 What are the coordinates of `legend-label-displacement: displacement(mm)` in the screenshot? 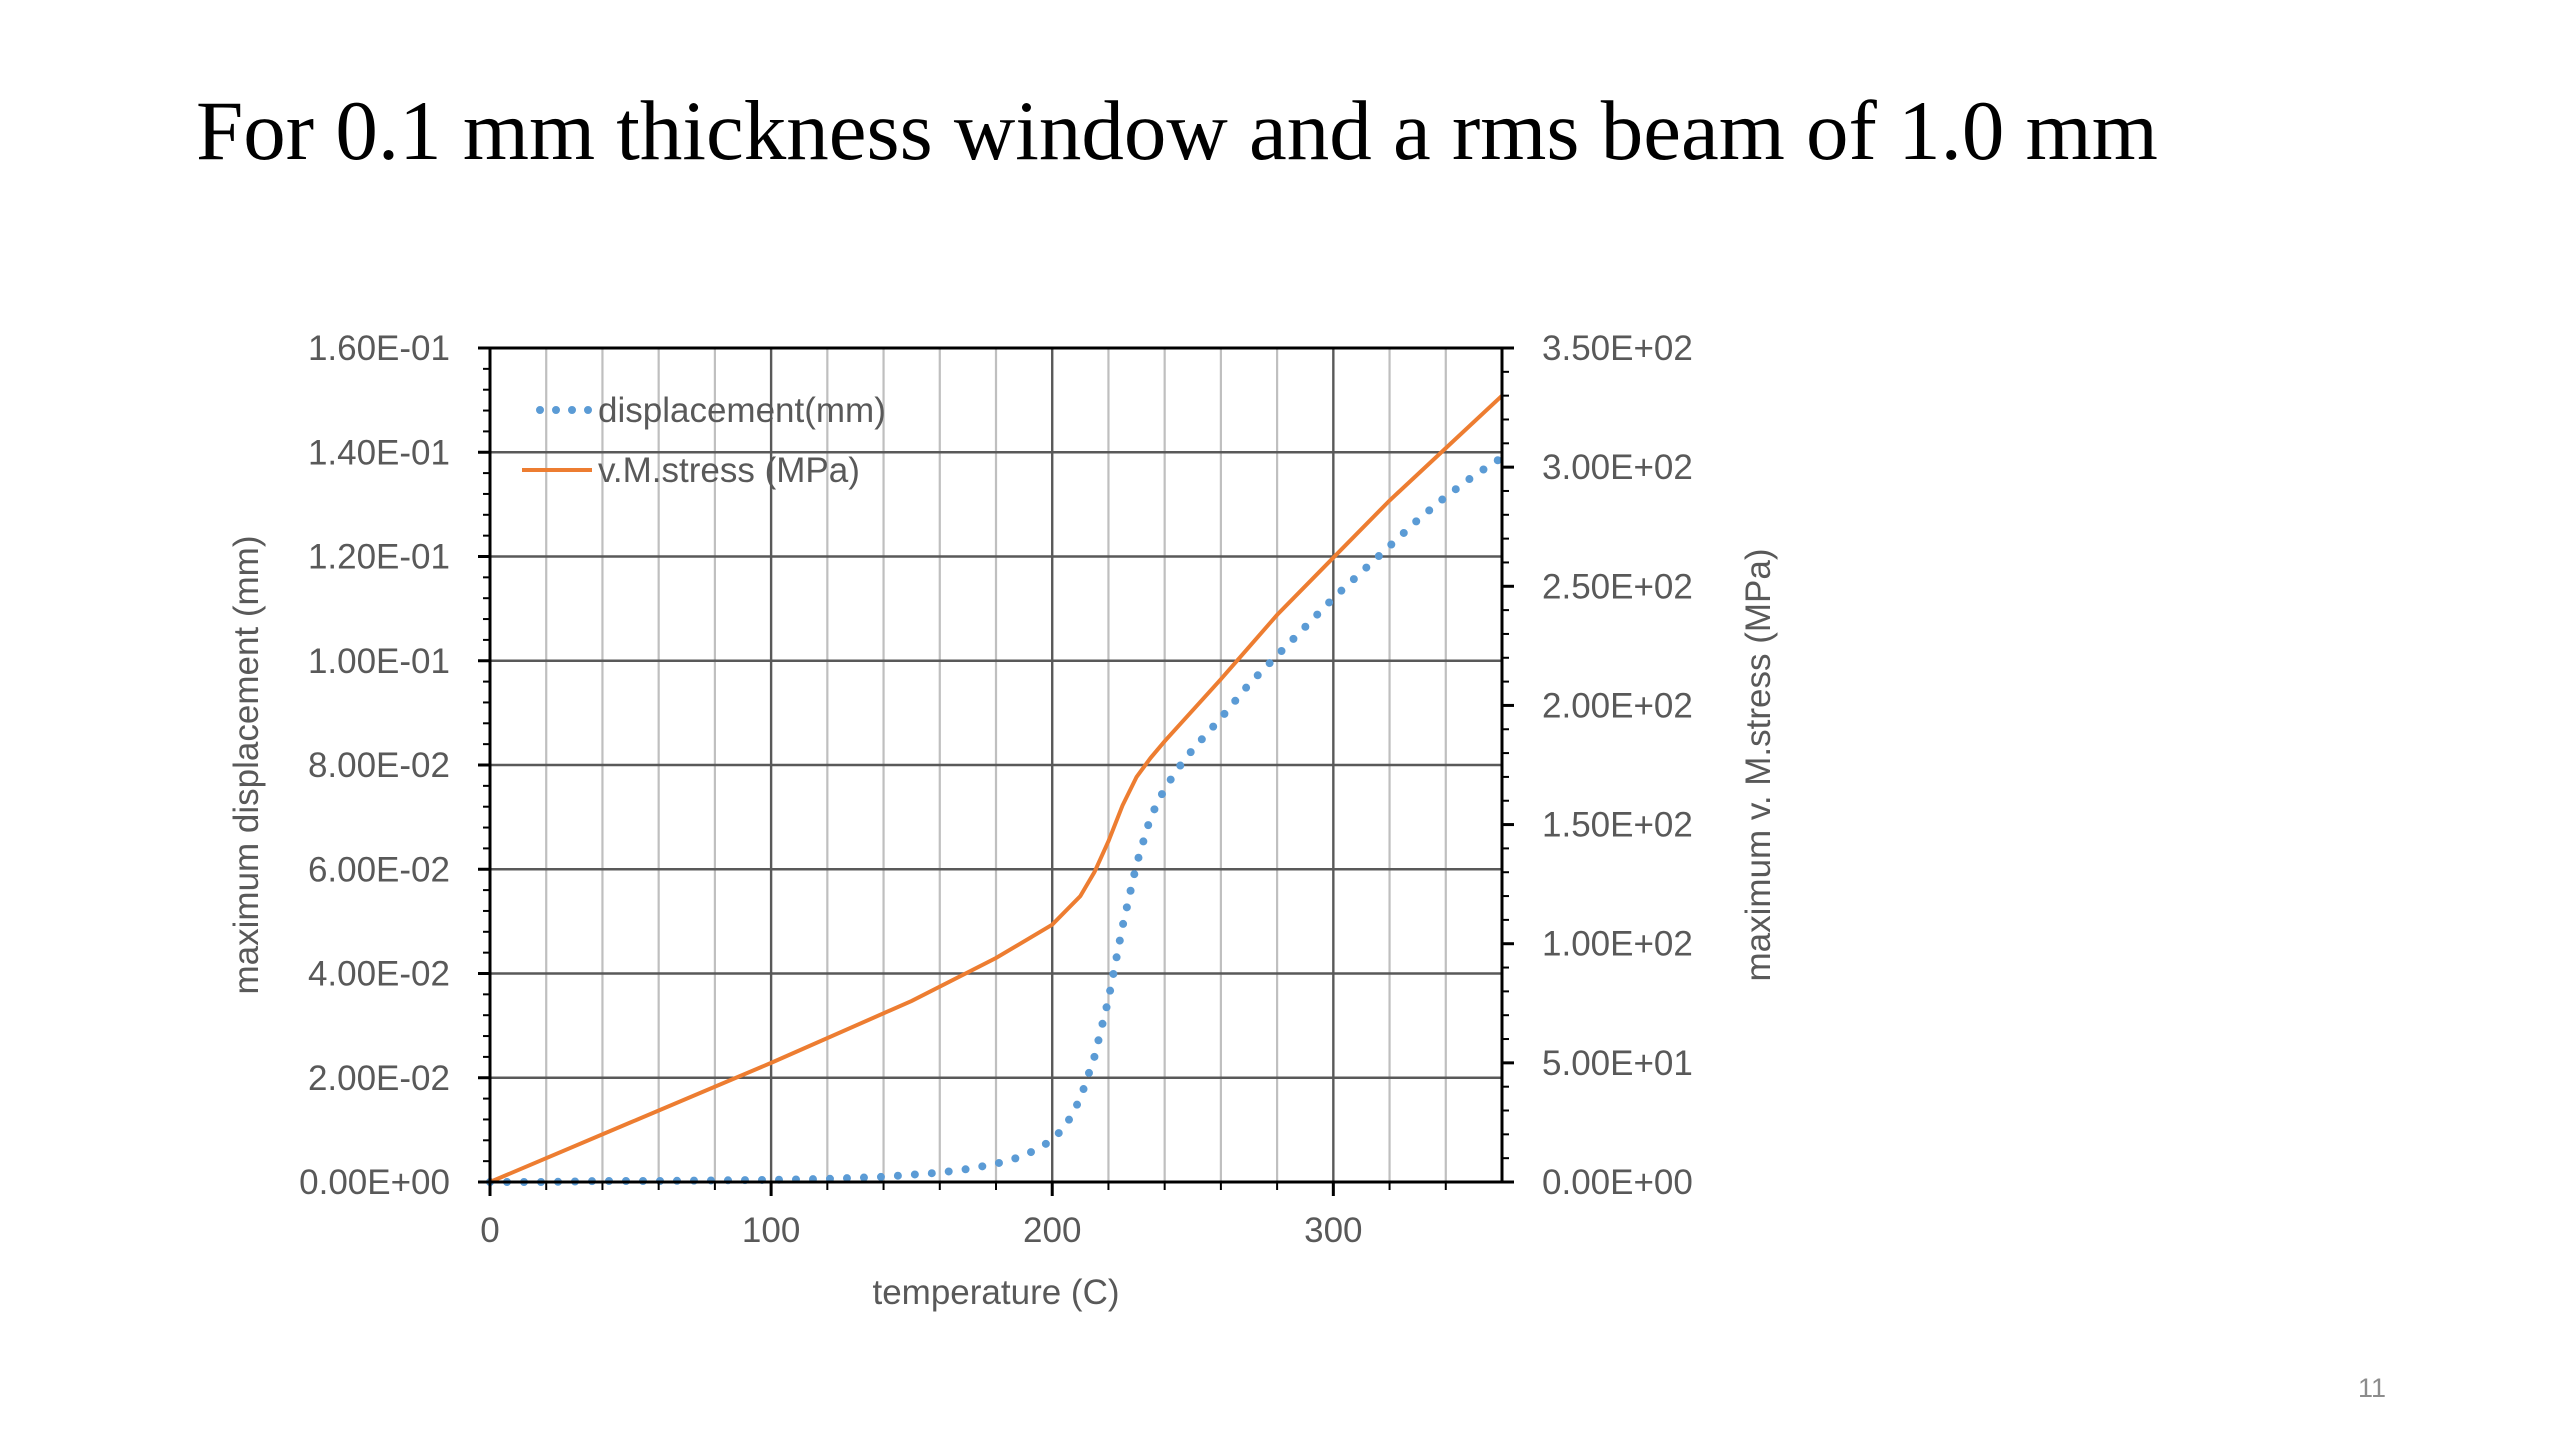 It's located at (742, 410).